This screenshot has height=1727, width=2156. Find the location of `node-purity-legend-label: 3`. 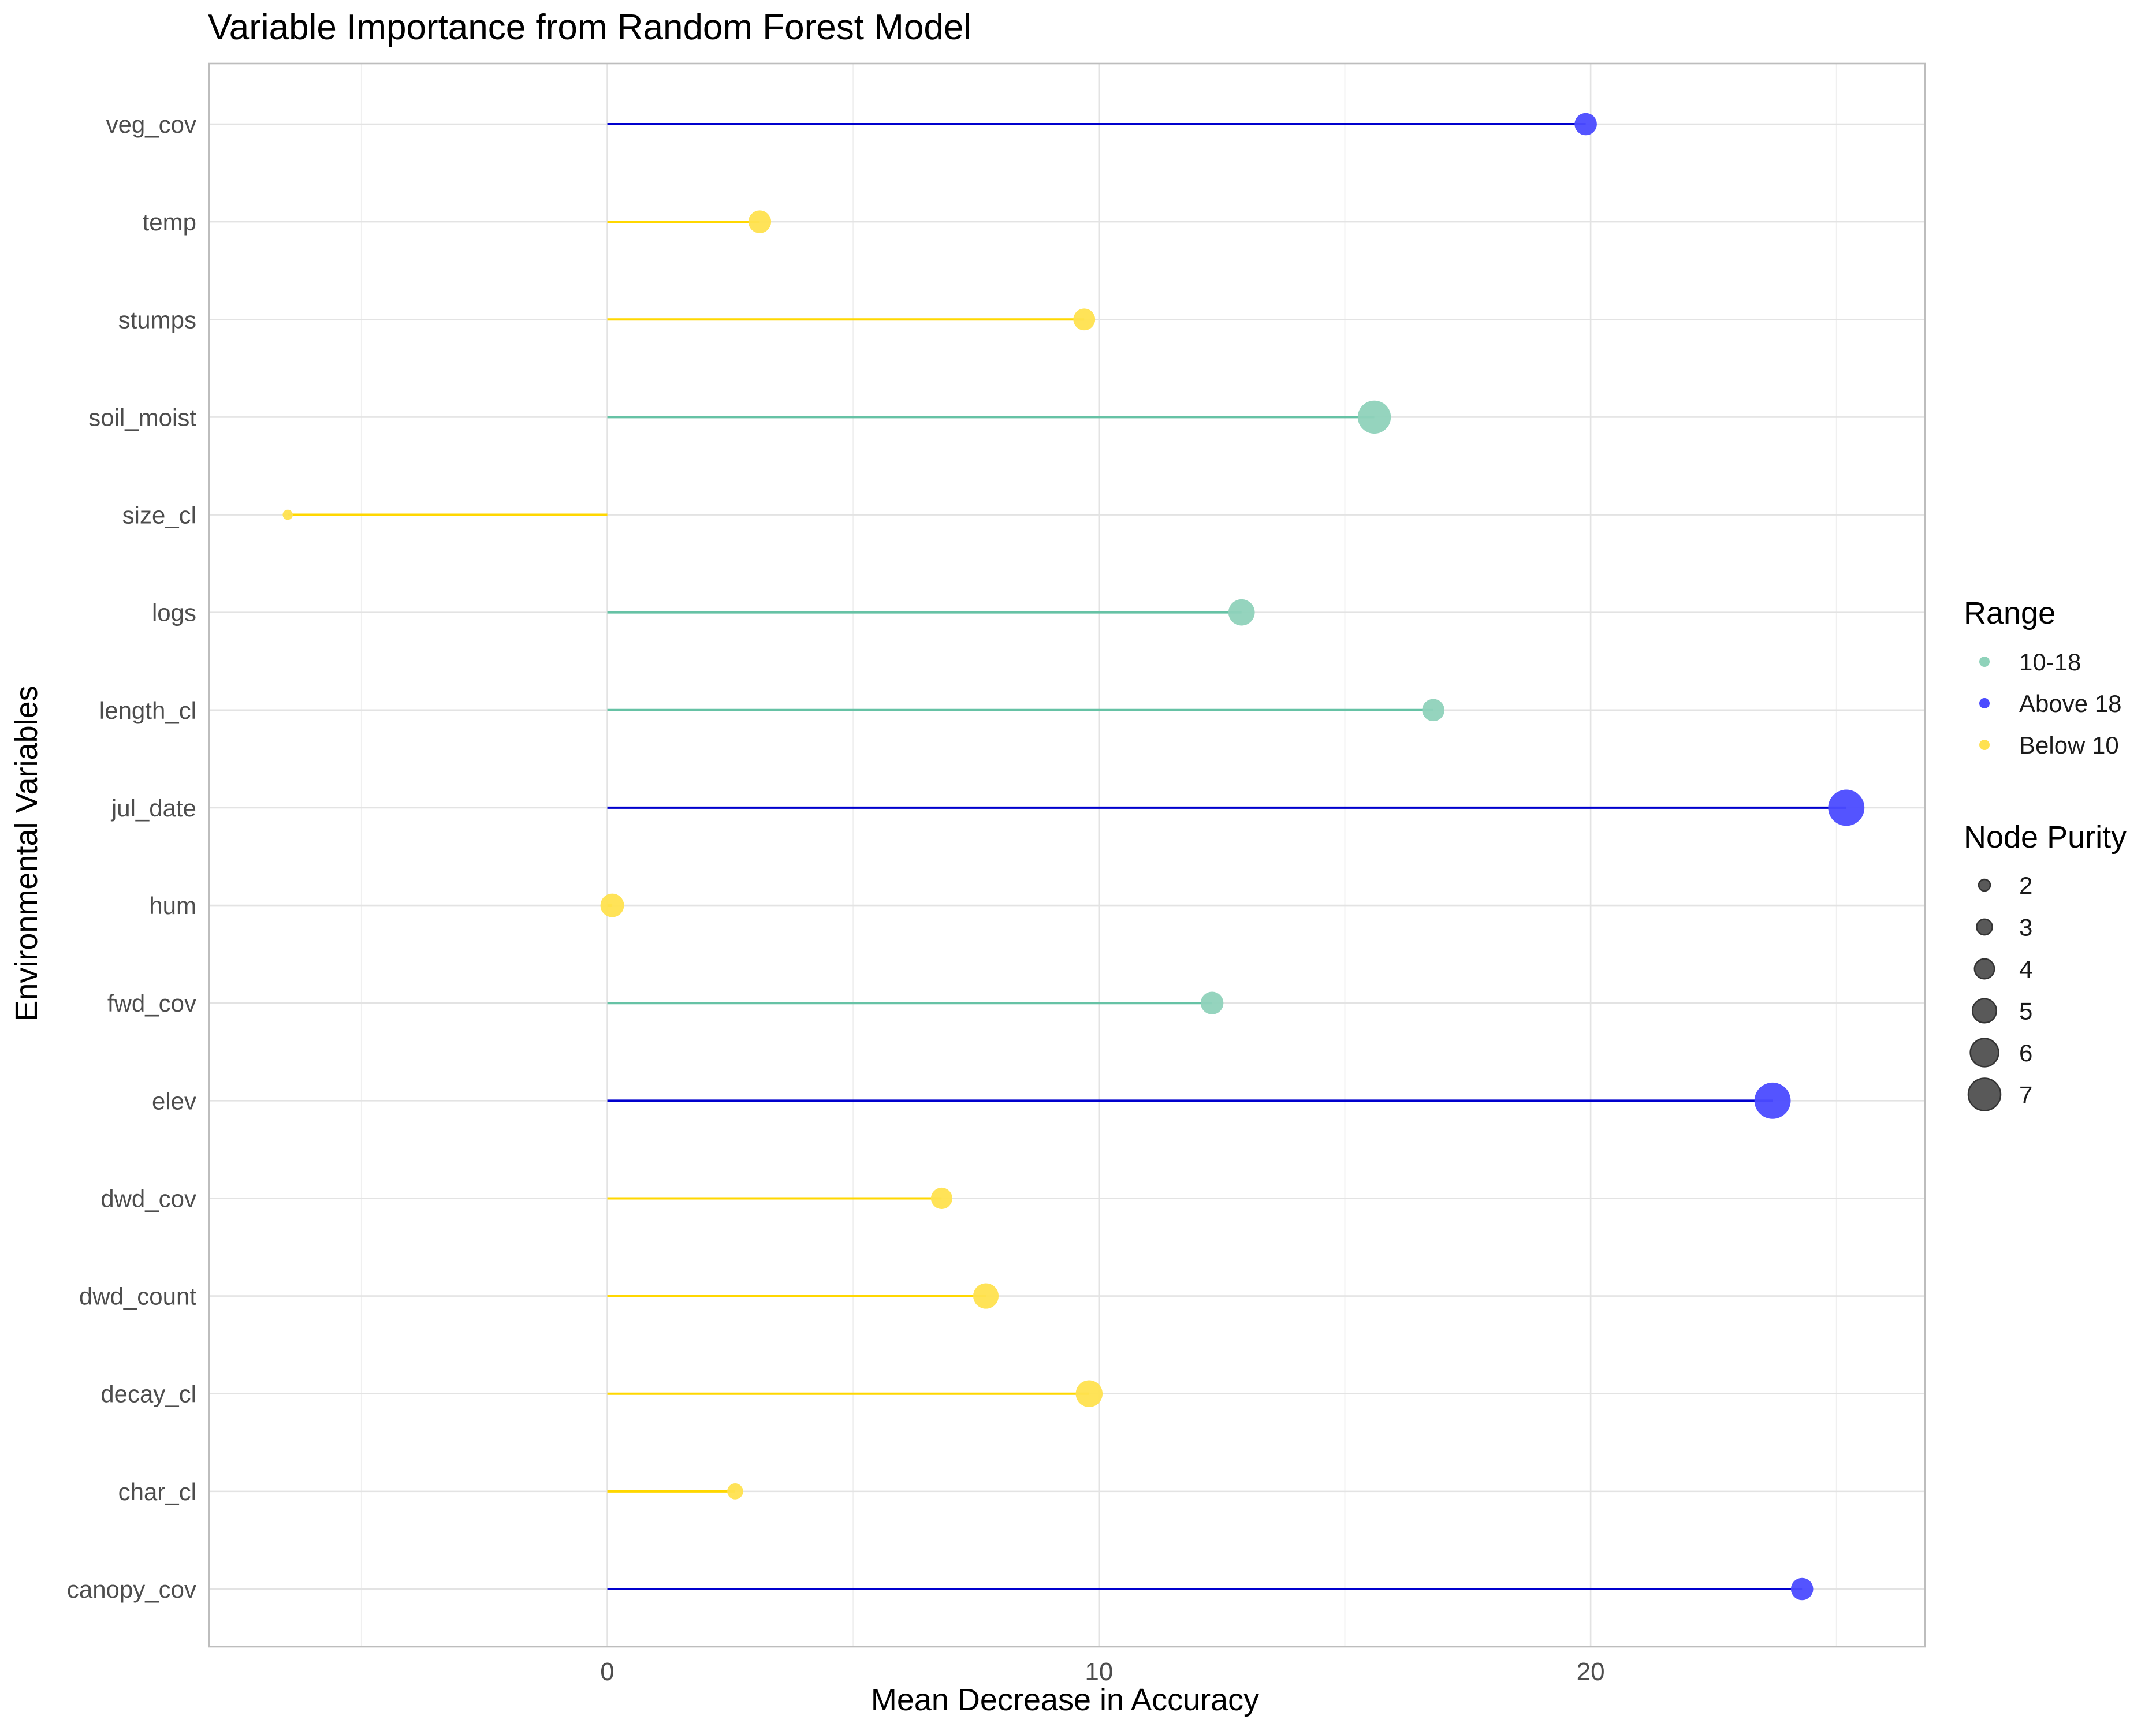

node-purity-legend-label: 3 is located at coordinates (2025, 928).